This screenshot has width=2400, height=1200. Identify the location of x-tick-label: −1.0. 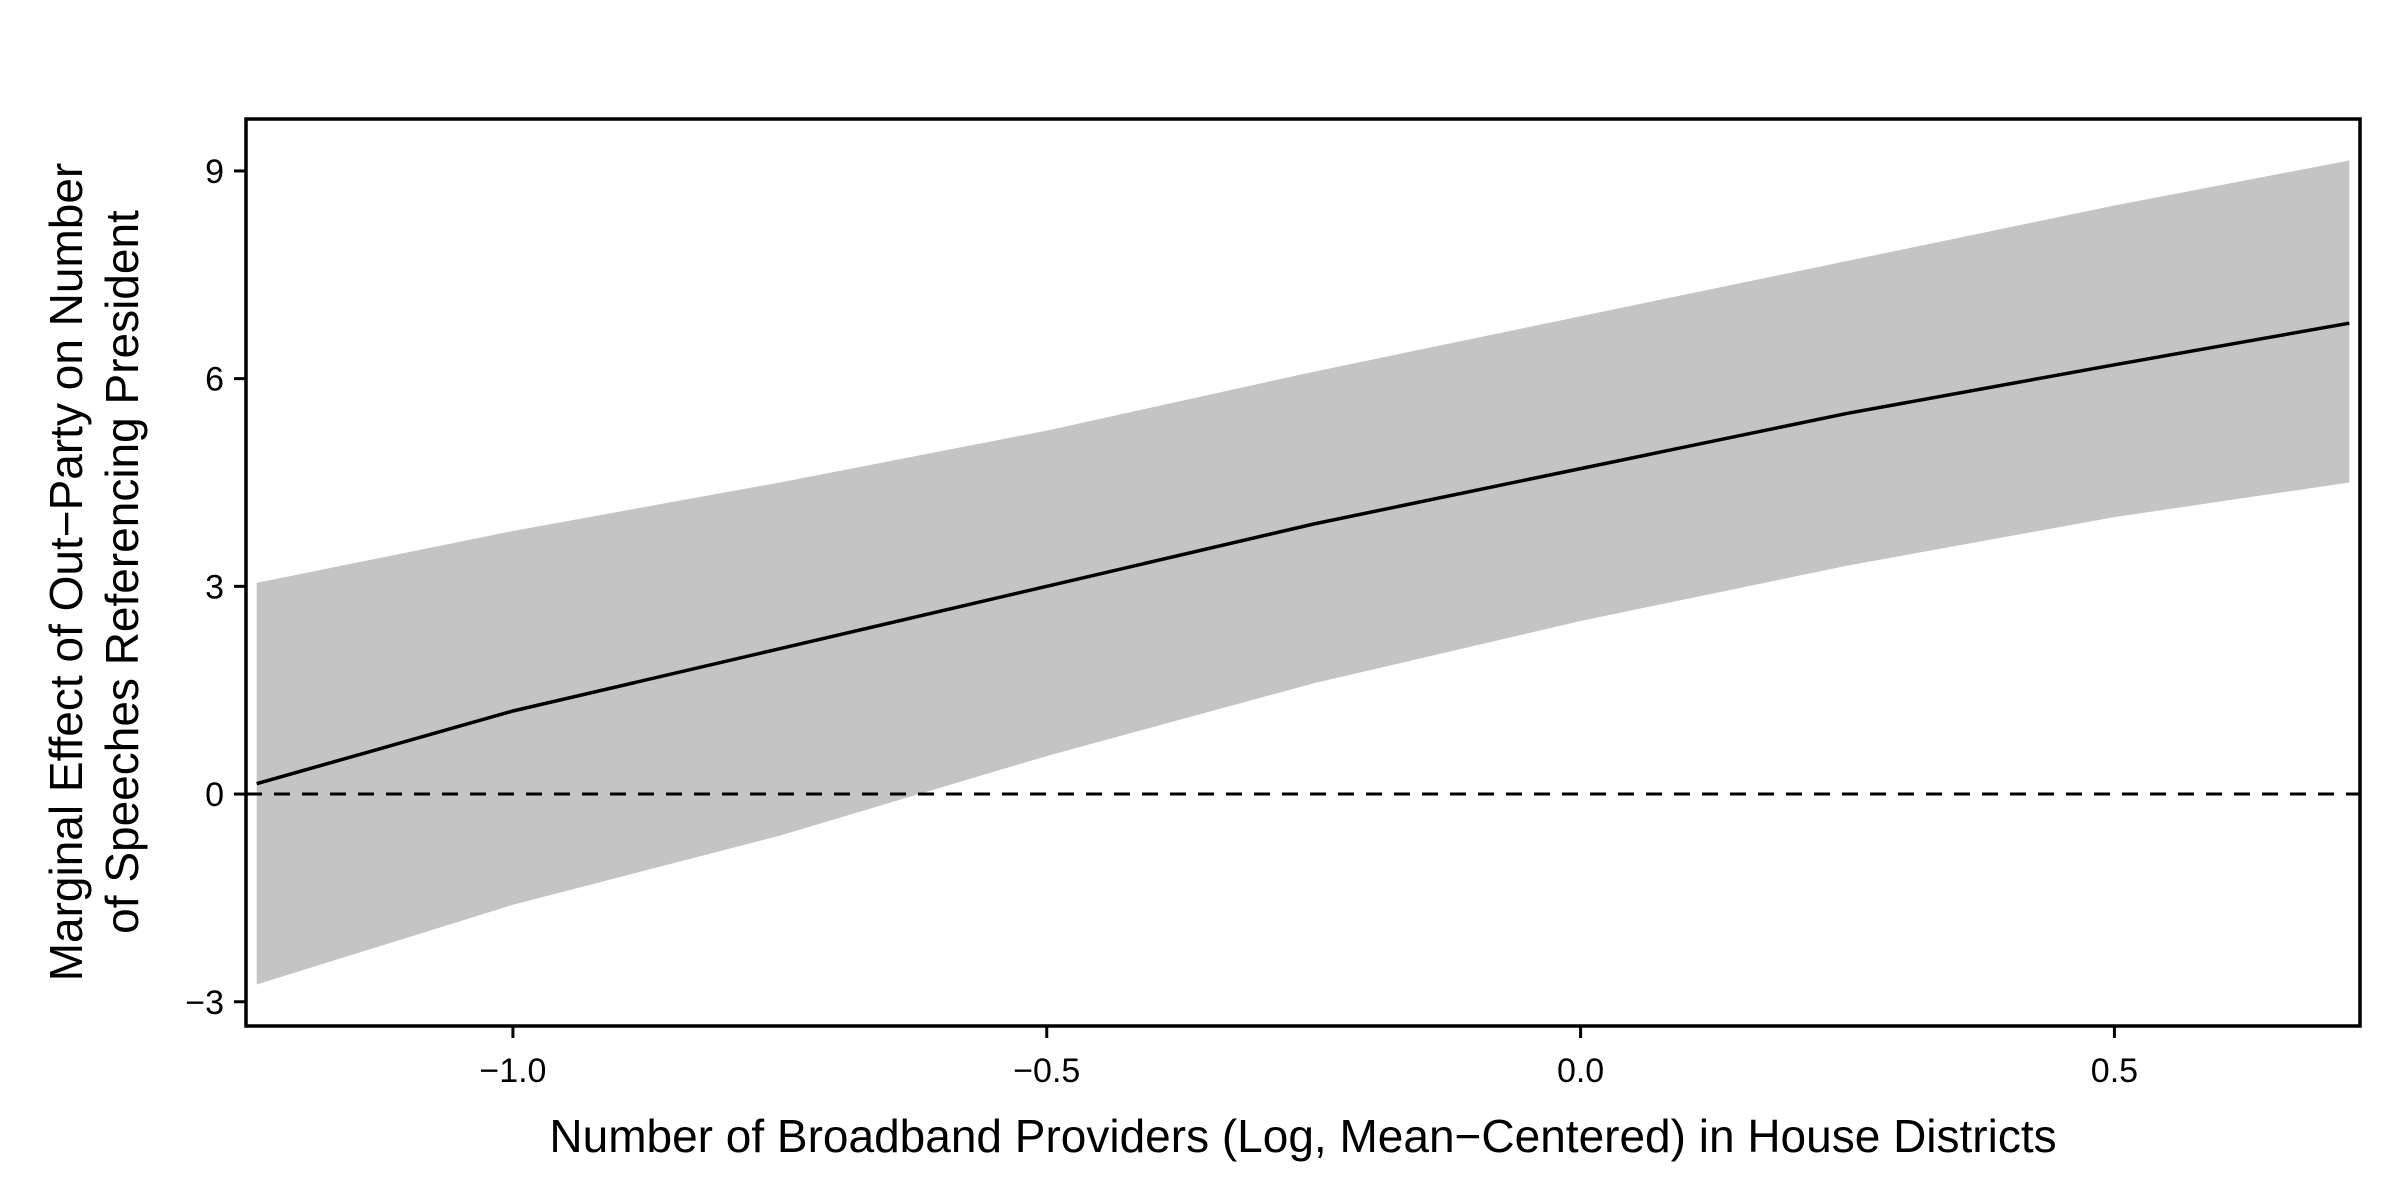
(512, 1071).